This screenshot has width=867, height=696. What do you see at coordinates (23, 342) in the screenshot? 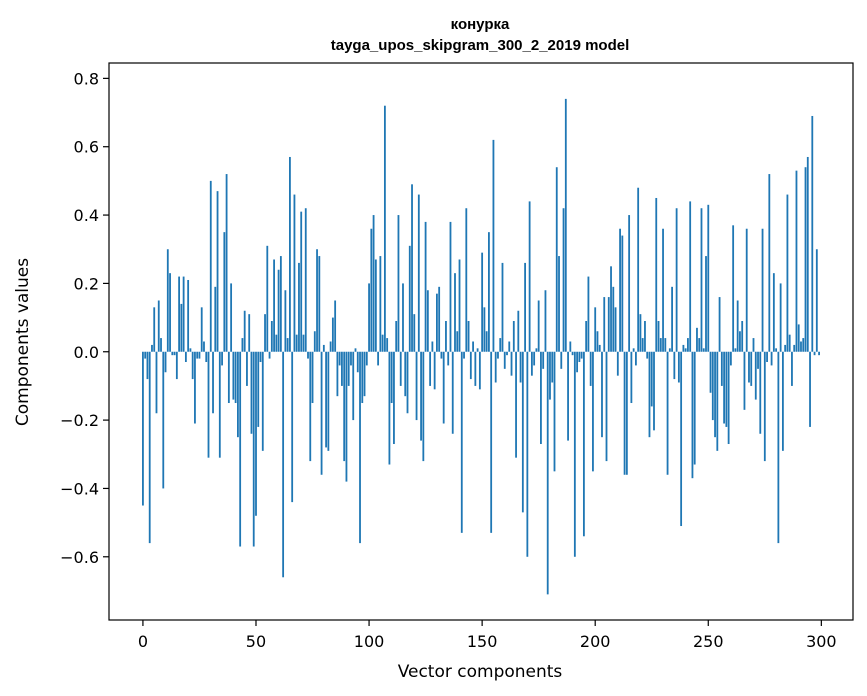
I see `y-axis-label: Components values` at bounding box center [23, 342].